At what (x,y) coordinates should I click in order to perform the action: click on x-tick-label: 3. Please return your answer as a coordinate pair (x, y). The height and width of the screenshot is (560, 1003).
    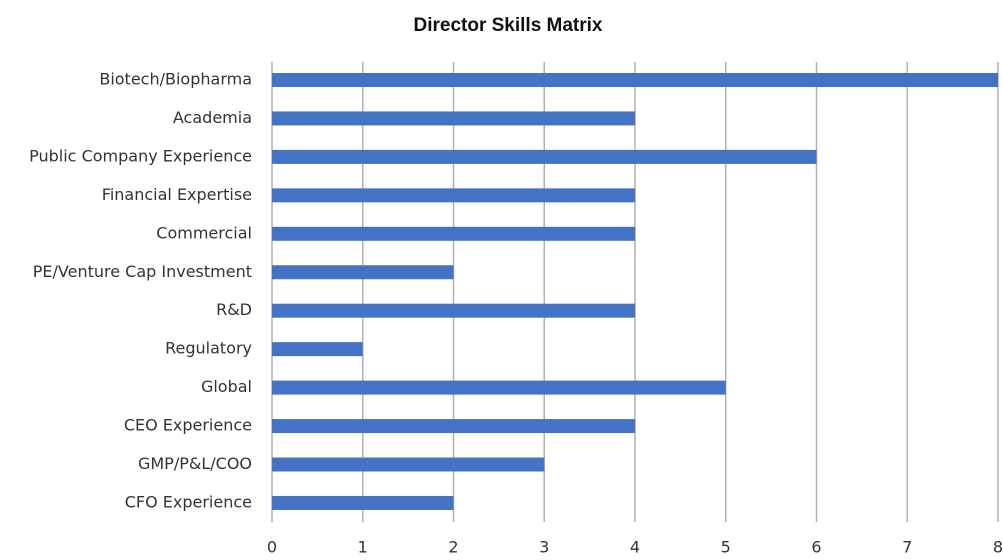
    Looking at the image, I should click on (544, 547).